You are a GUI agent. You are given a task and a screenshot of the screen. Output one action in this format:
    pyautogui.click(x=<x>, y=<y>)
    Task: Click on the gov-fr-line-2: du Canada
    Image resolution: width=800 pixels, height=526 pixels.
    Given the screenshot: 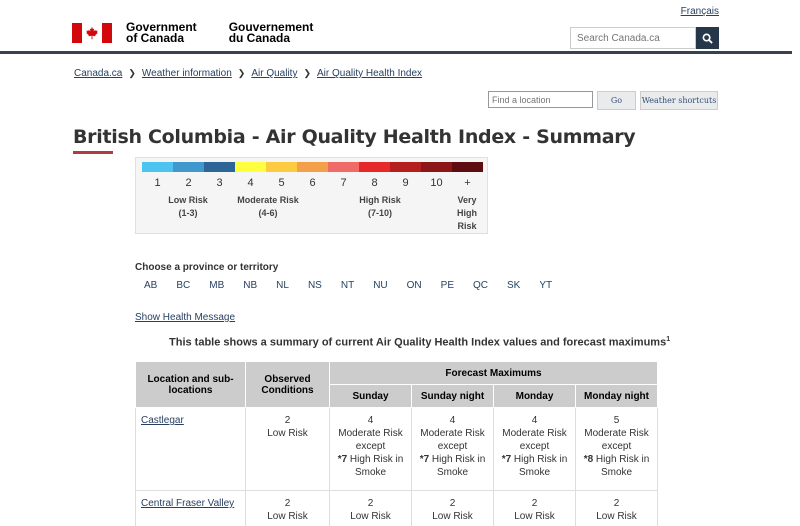 What is the action you would take?
    pyautogui.click(x=259, y=38)
    